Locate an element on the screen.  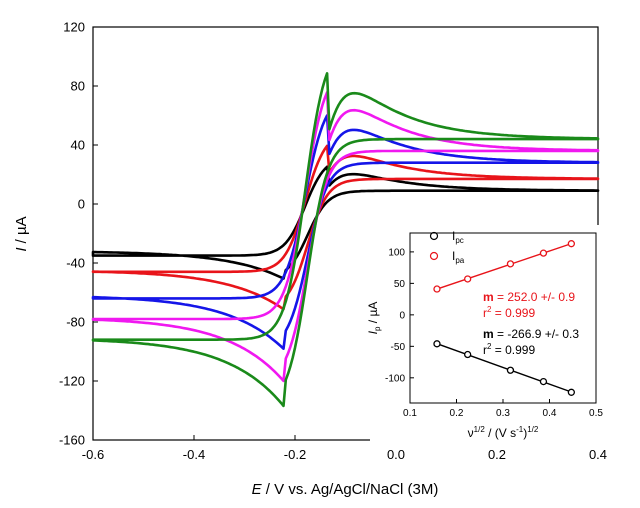
inset-x-tick-label: 0.1 is located at coordinates (410, 413).